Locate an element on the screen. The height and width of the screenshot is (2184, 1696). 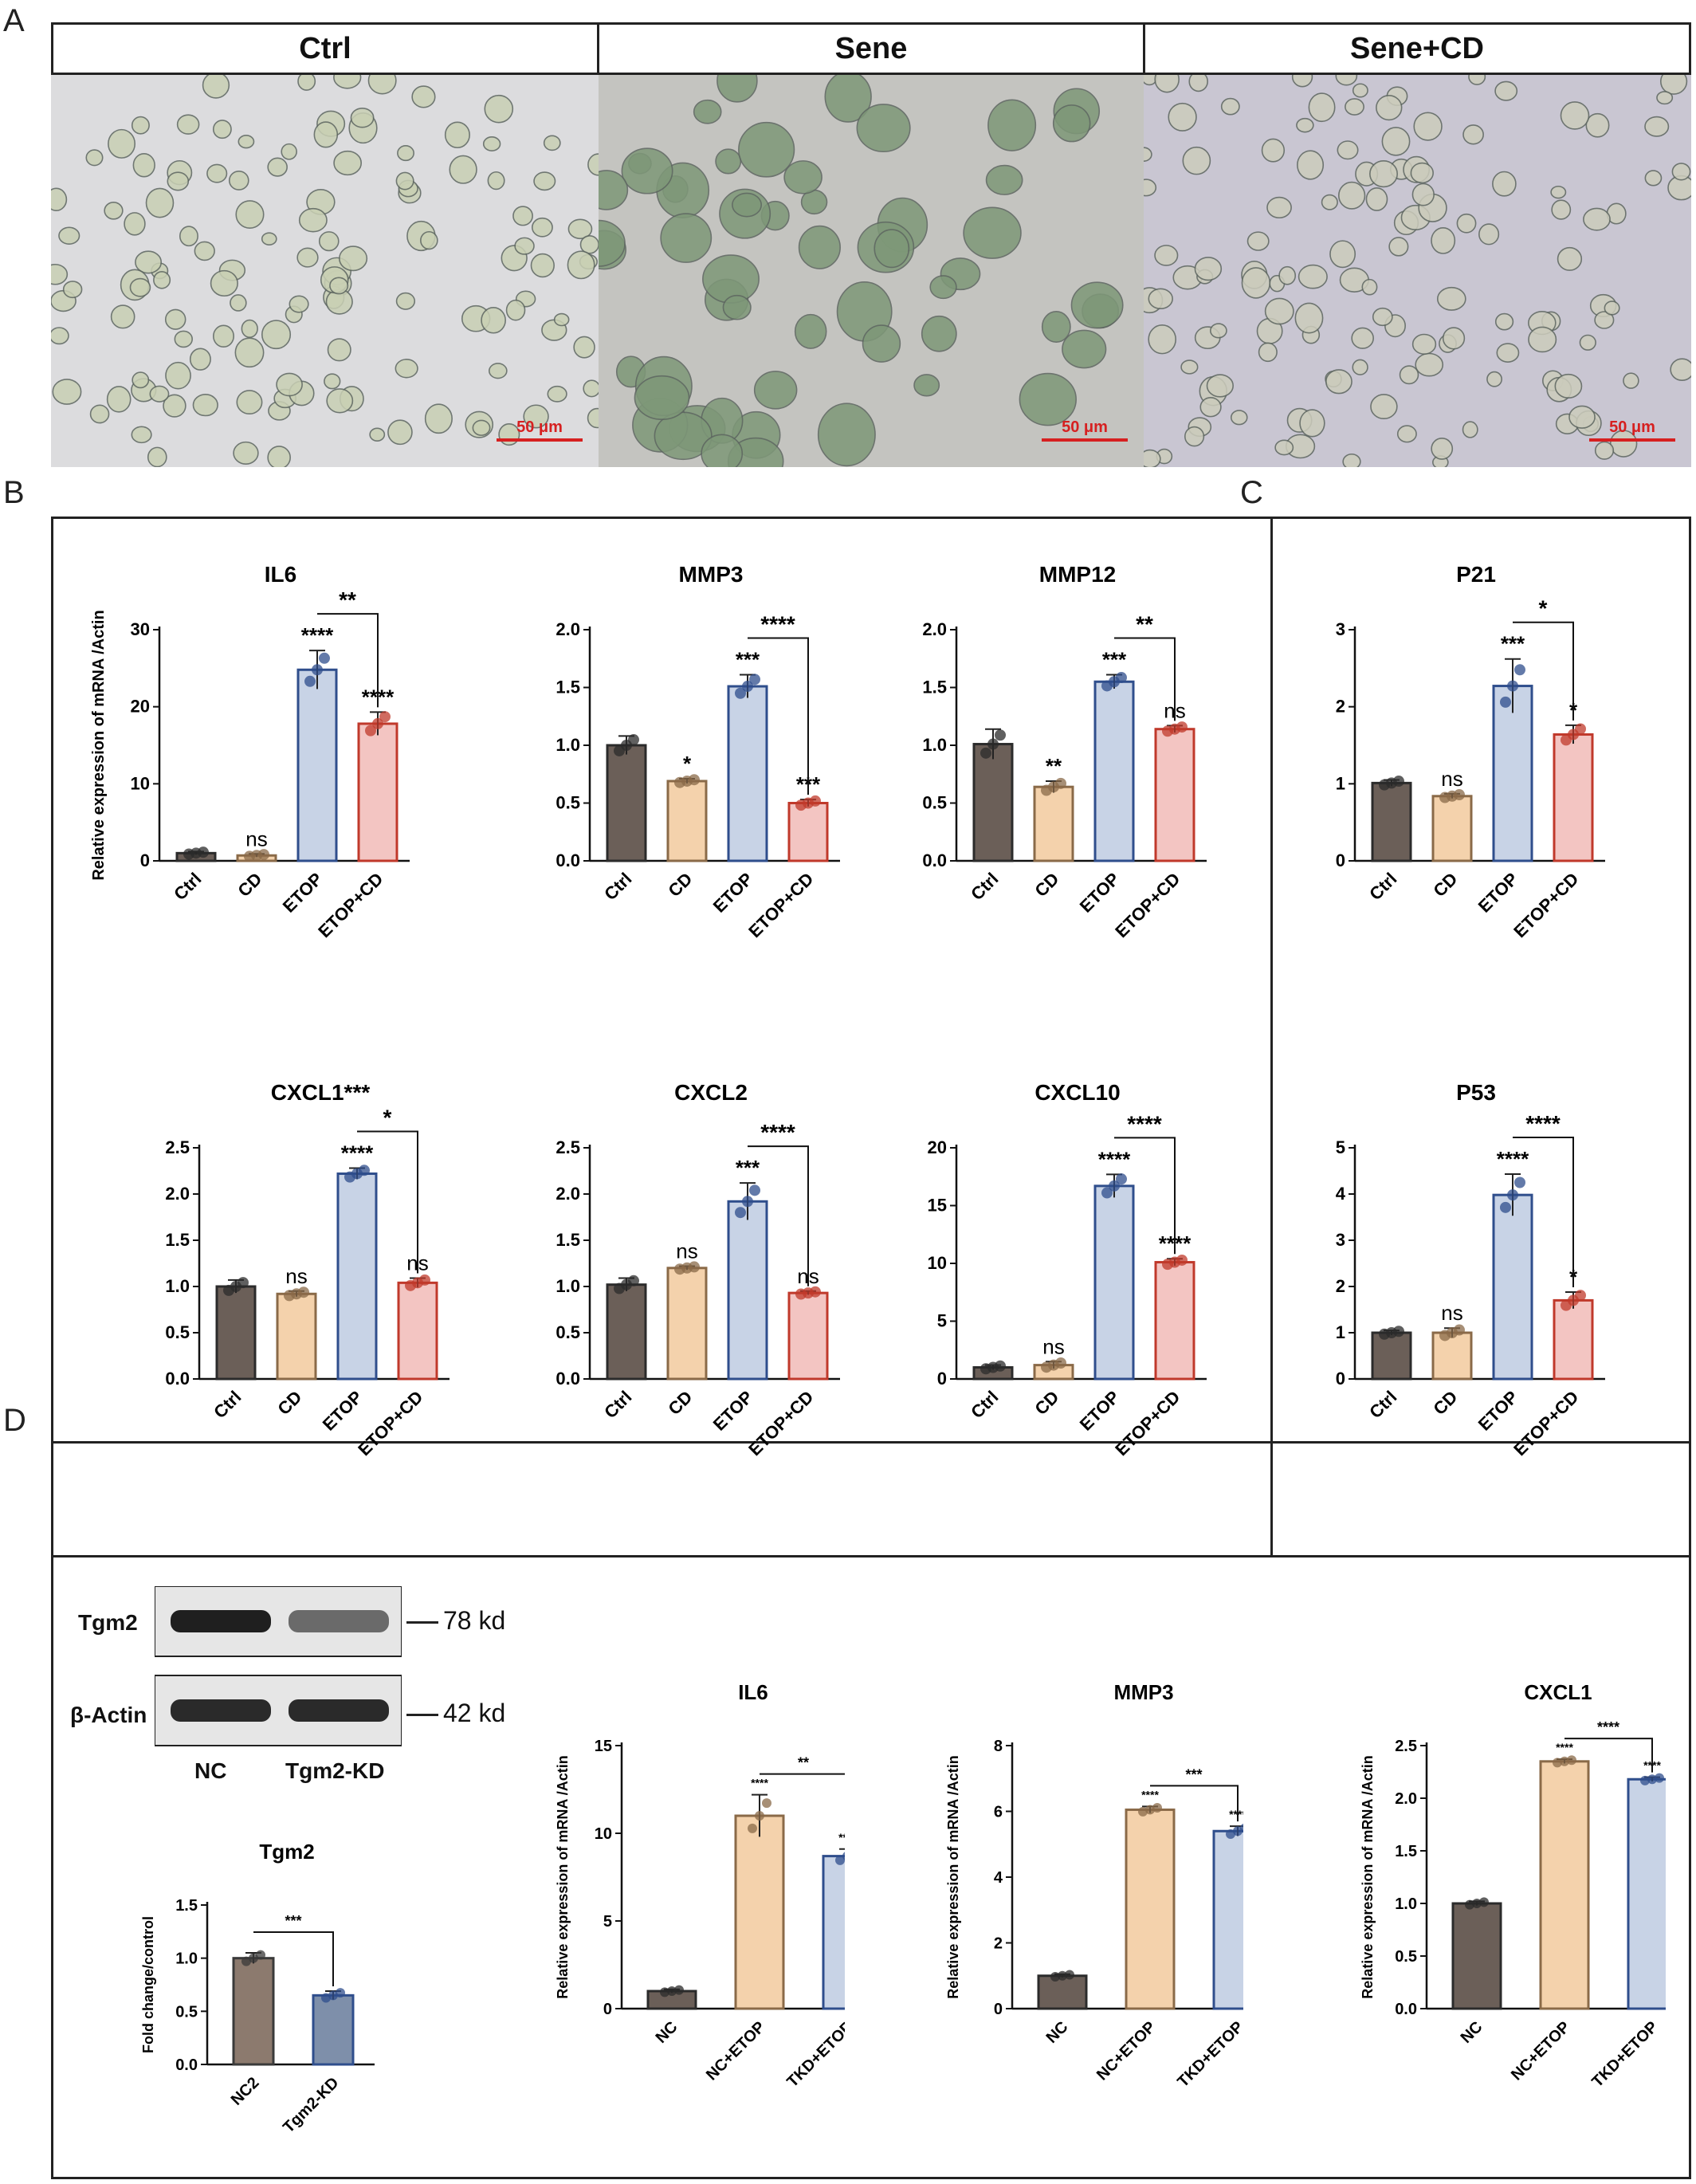
y-tick-label: 2 is located at coordinates (998, 1944).